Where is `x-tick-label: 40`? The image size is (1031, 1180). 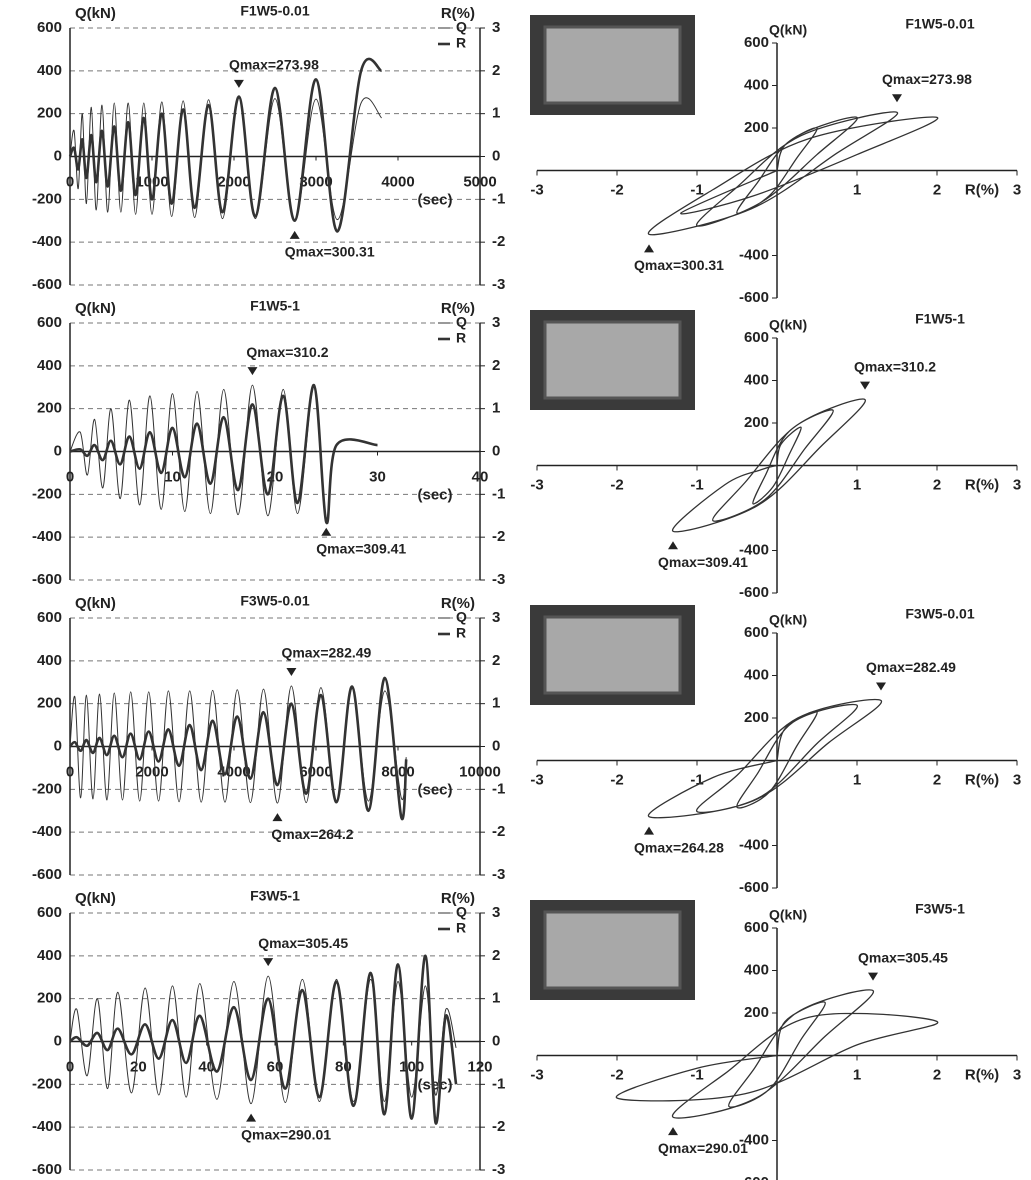
x-tick-label: 40 is located at coordinates (480, 476).